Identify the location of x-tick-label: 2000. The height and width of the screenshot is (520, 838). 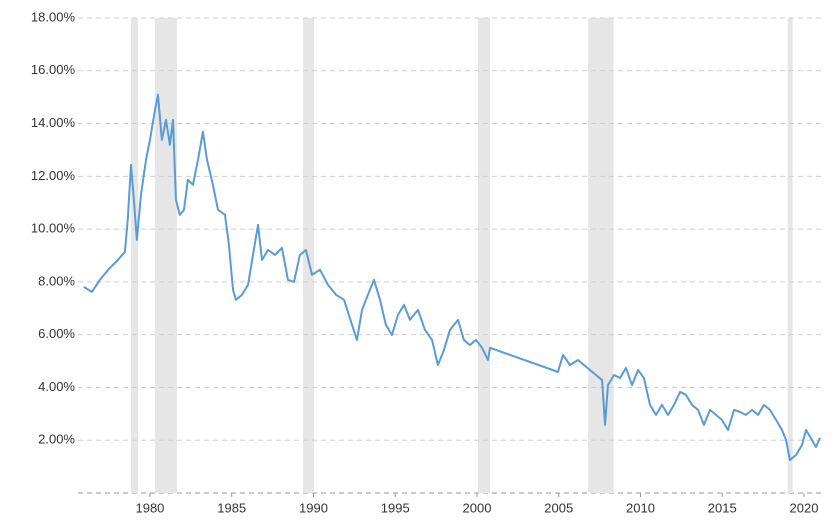
(477, 507).